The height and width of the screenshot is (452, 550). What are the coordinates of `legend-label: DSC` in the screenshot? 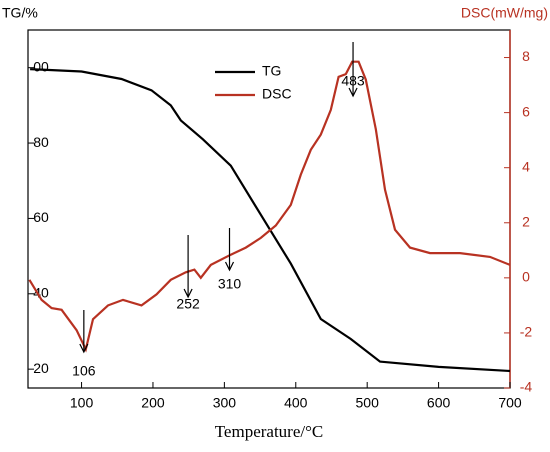 It's located at (277, 94).